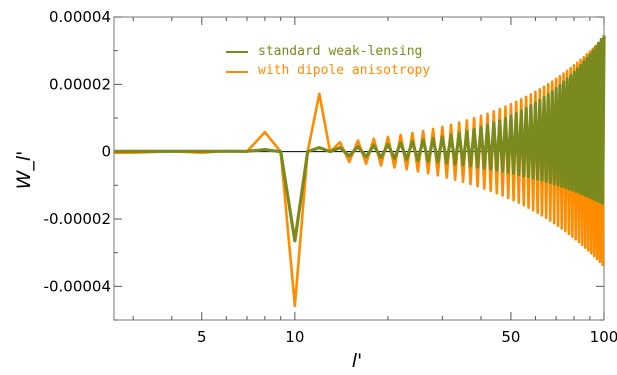 This screenshot has height=375, width=617. I want to click on legend-label-dipole: with dipole anisotropy, so click(344, 70).